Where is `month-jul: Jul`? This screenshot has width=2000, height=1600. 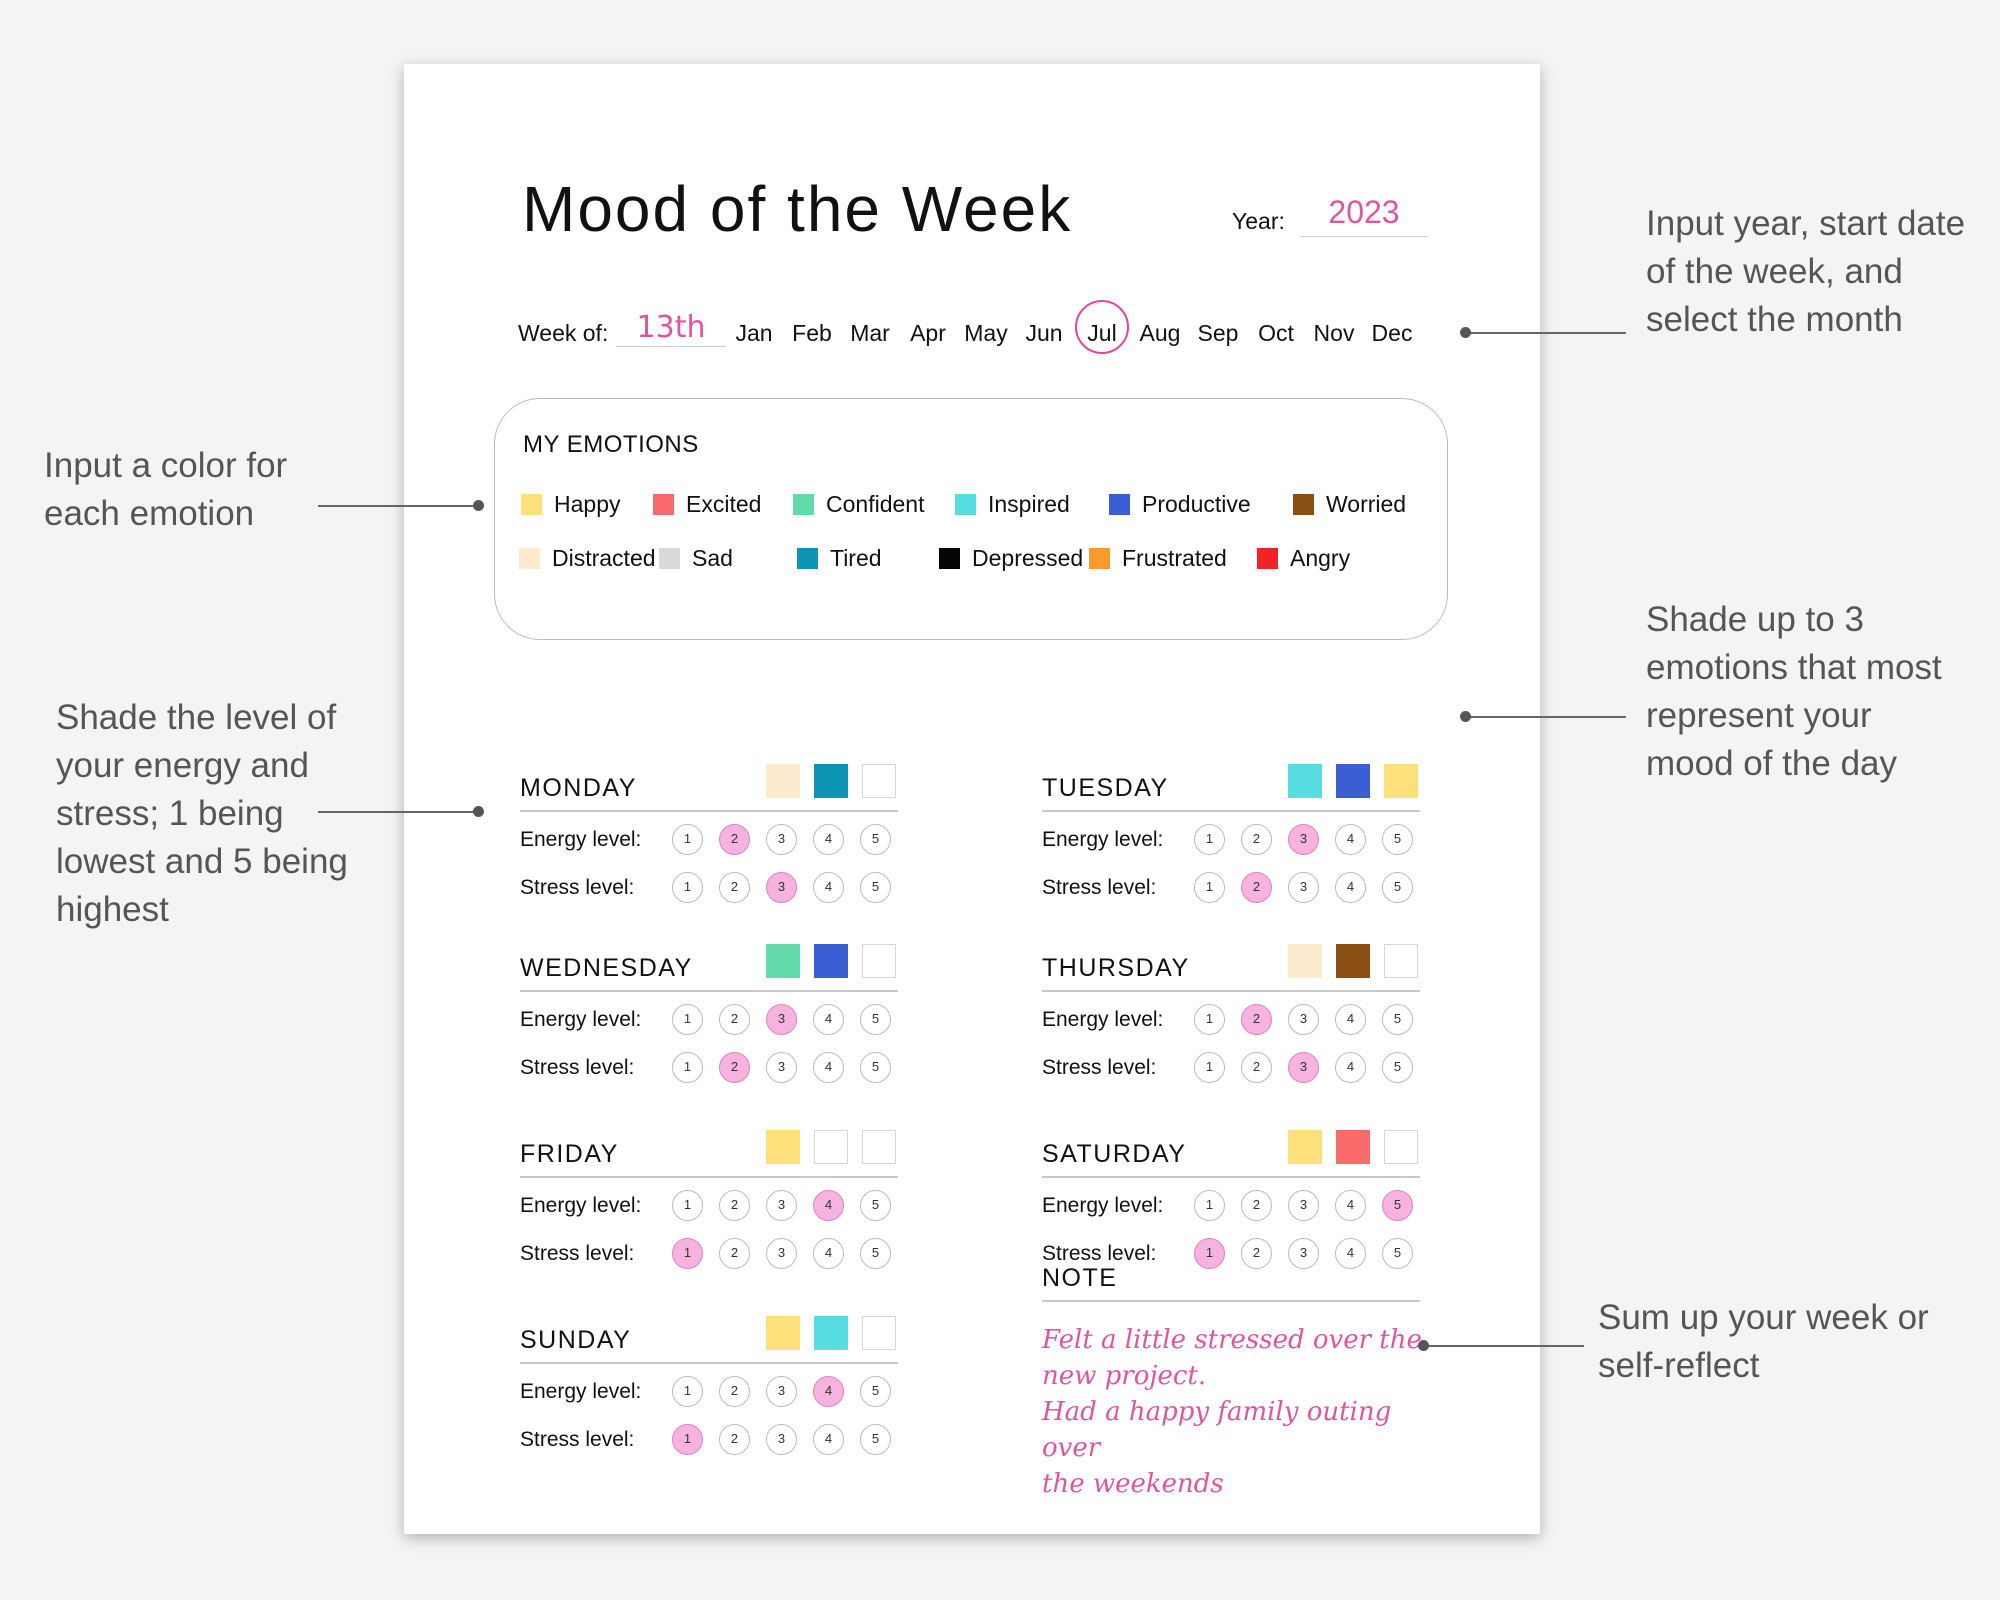
month-jul: Jul is located at coordinates (1102, 327).